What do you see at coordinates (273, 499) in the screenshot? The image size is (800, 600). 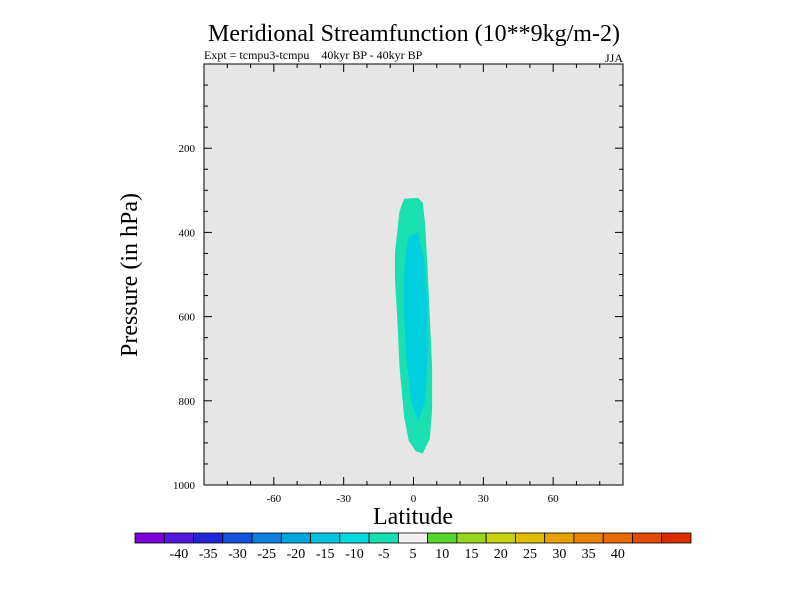 I see `x-tick-label: -60` at bounding box center [273, 499].